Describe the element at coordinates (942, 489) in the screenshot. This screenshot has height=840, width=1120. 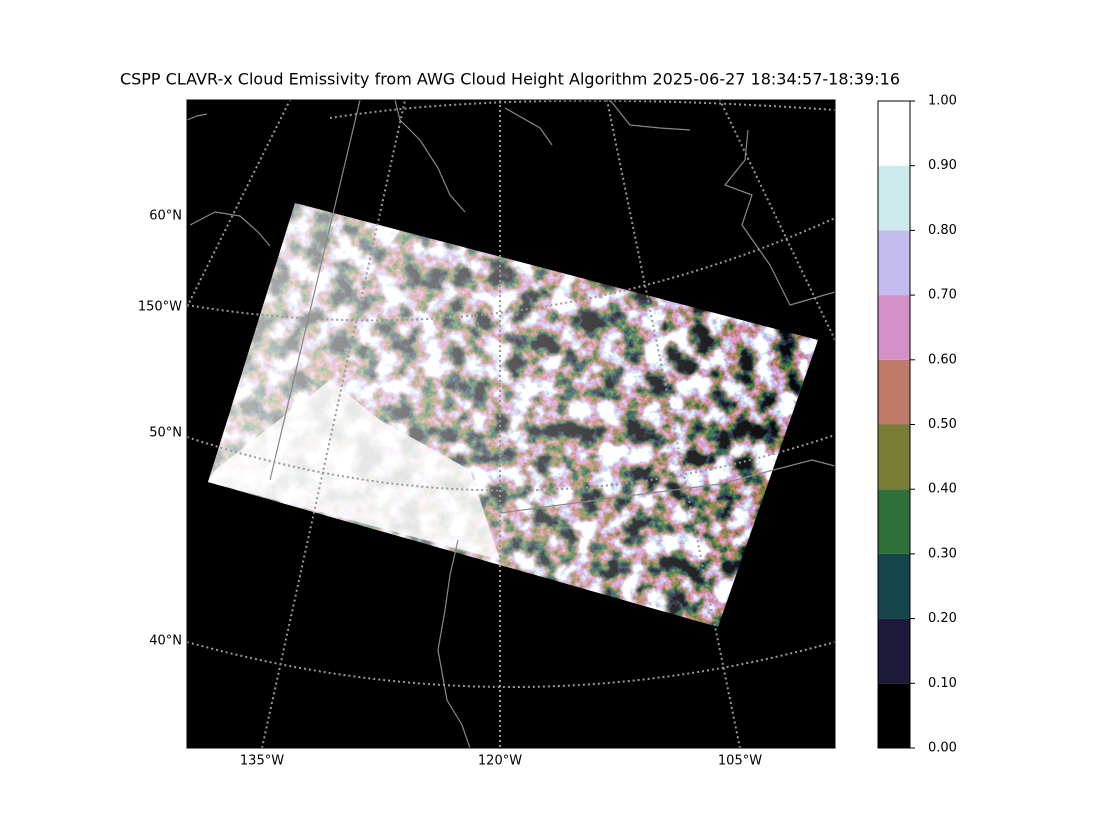
I see `colorbar-tick-label: 0.40` at that location.